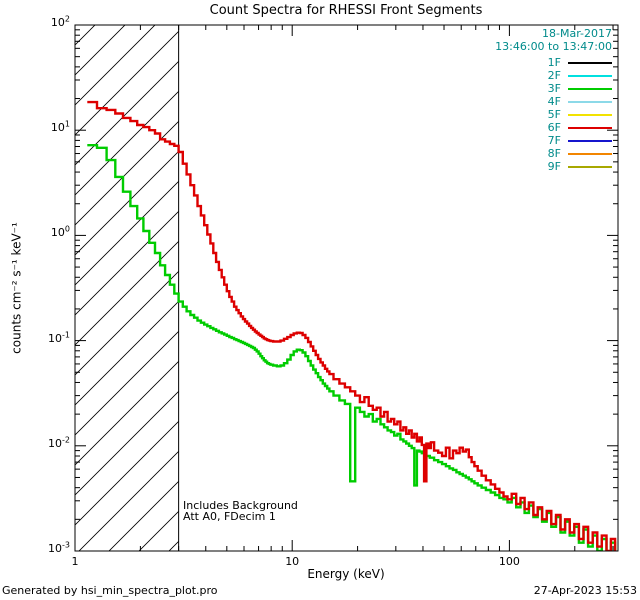  What do you see at coordinates (229, 516) in the screenshot?
I see `annotation-attenuator-state: Att A0, FDecim 1` at bounding box center [229, 516].